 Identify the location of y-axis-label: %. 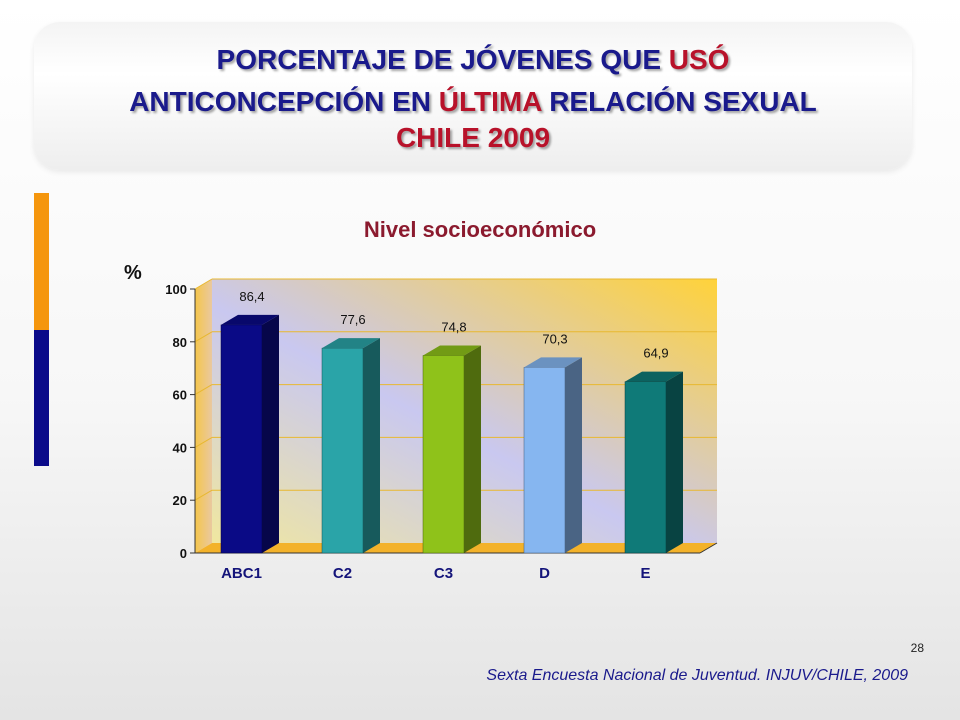
(133, 273).